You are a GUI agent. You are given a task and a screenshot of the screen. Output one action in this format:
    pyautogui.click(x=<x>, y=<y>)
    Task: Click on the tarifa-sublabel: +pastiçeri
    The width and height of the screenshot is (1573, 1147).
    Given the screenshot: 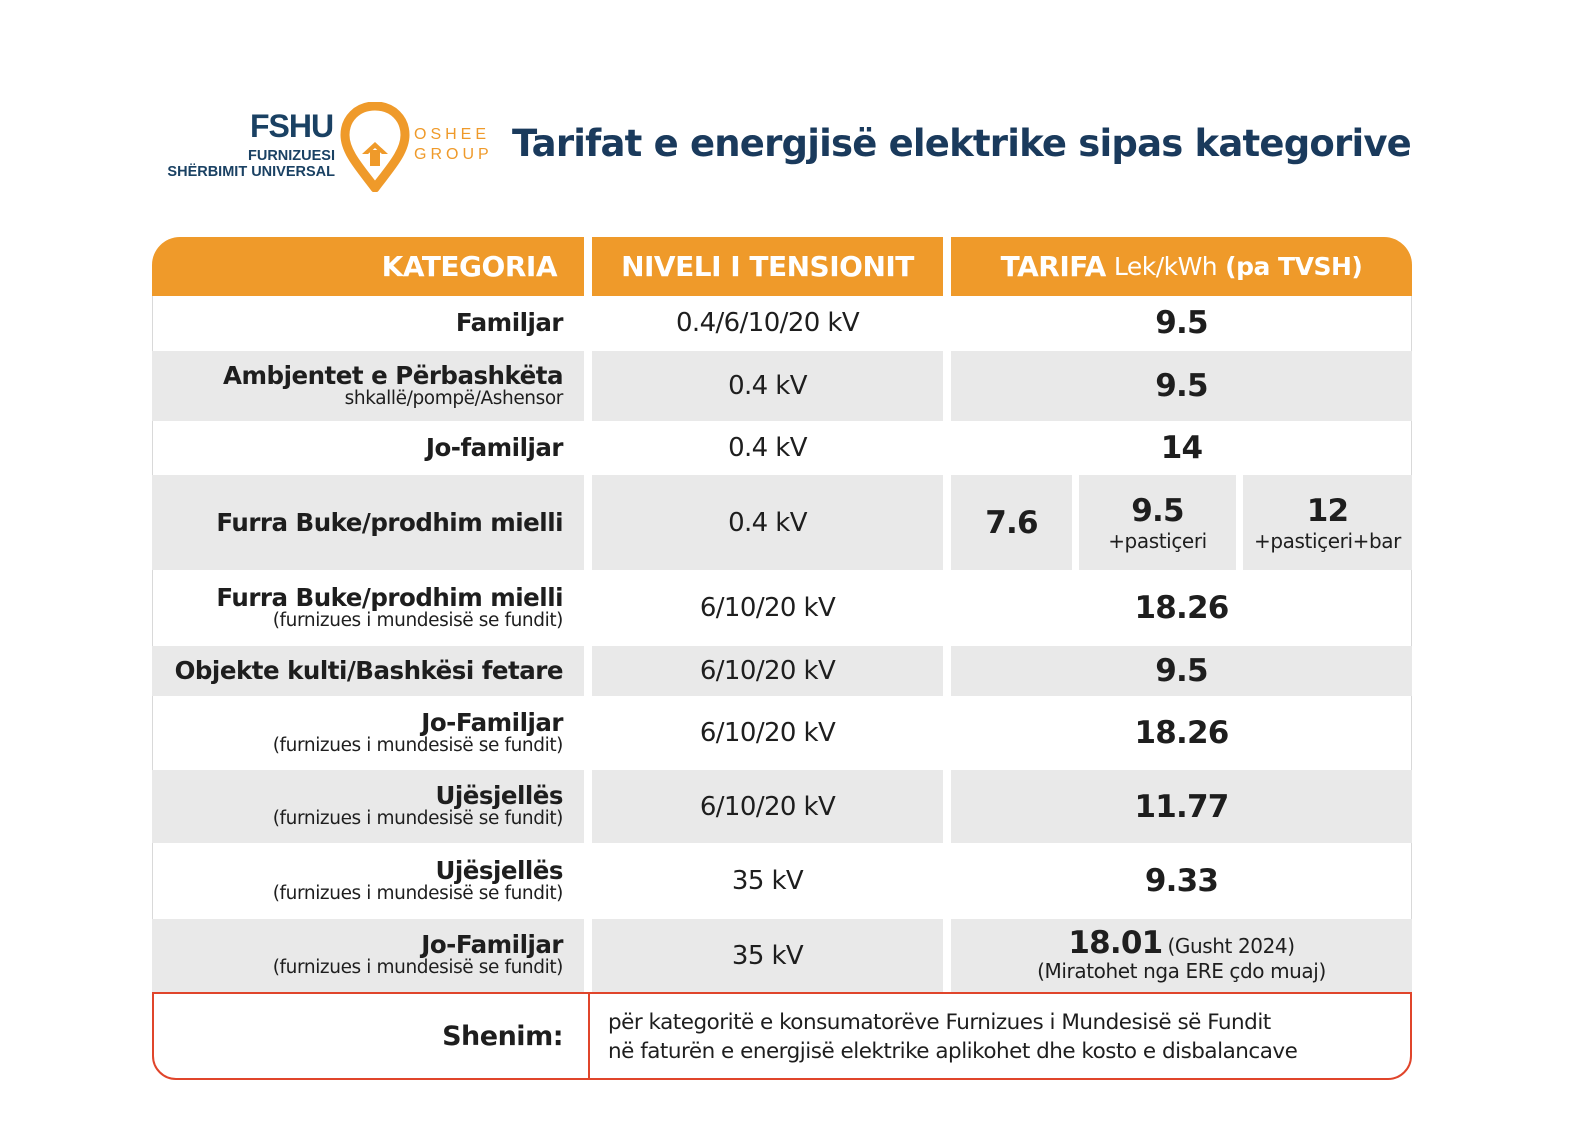 What is the action you would take?
    pyautogui.click(x=1157, y=540)
    